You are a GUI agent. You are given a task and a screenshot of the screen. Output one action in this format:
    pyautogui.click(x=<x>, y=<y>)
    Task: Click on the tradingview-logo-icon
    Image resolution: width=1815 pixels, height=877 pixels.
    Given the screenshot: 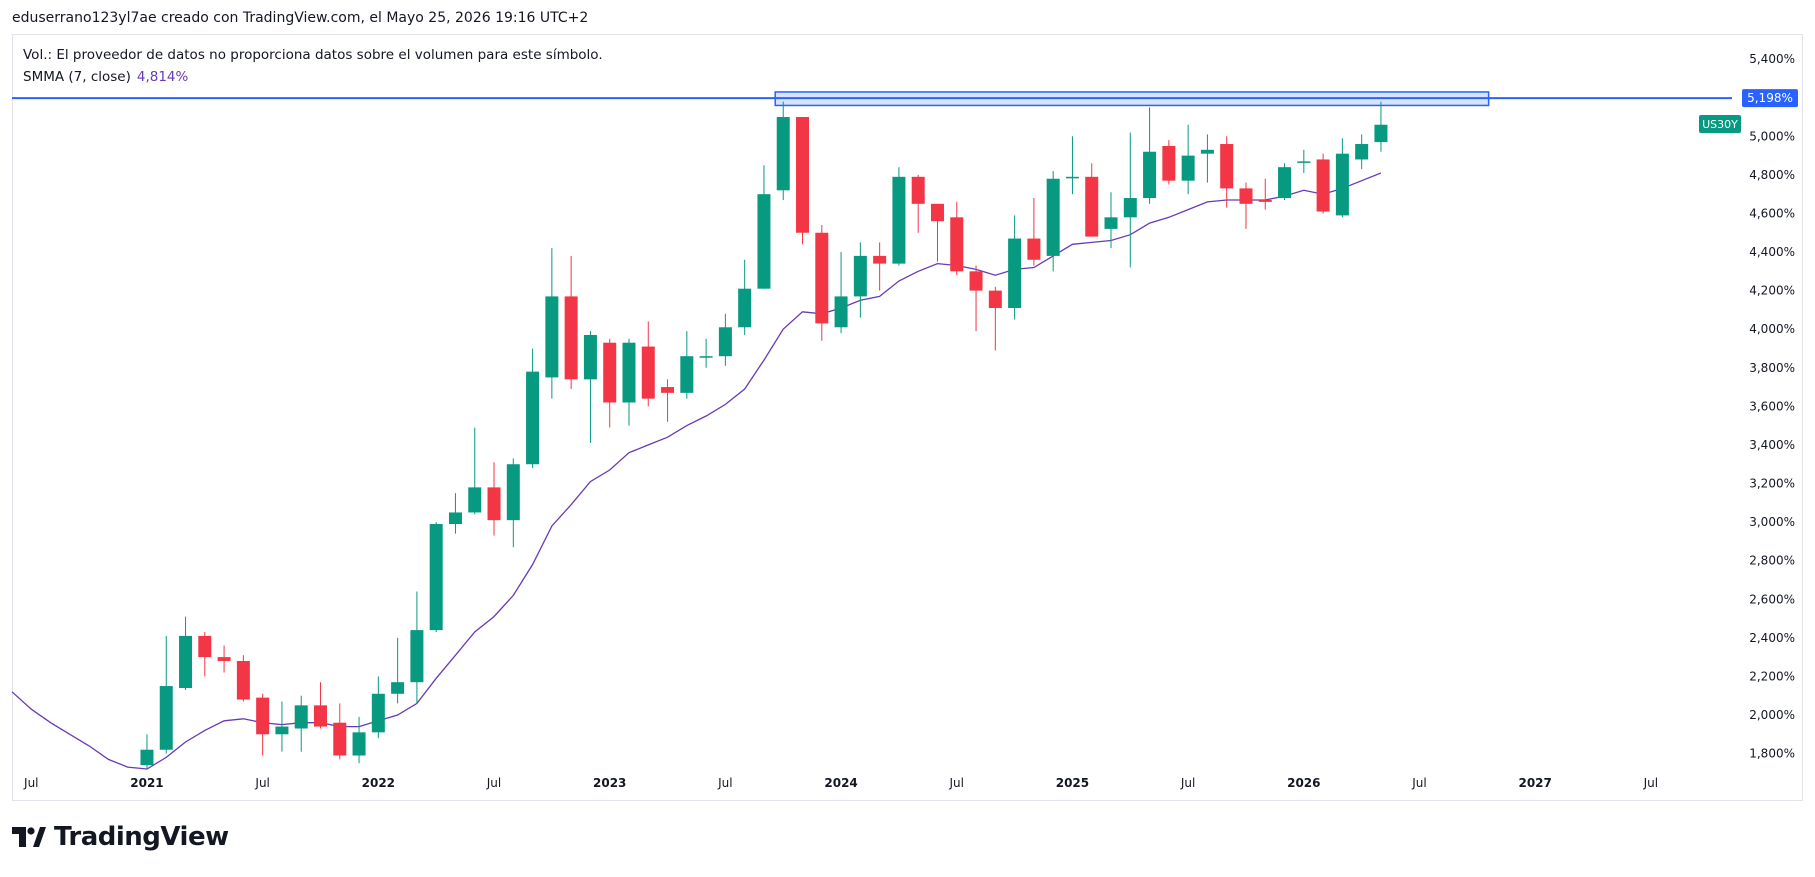 What is the action you would take?
    pyautogui.click(x=29, y=837)
    